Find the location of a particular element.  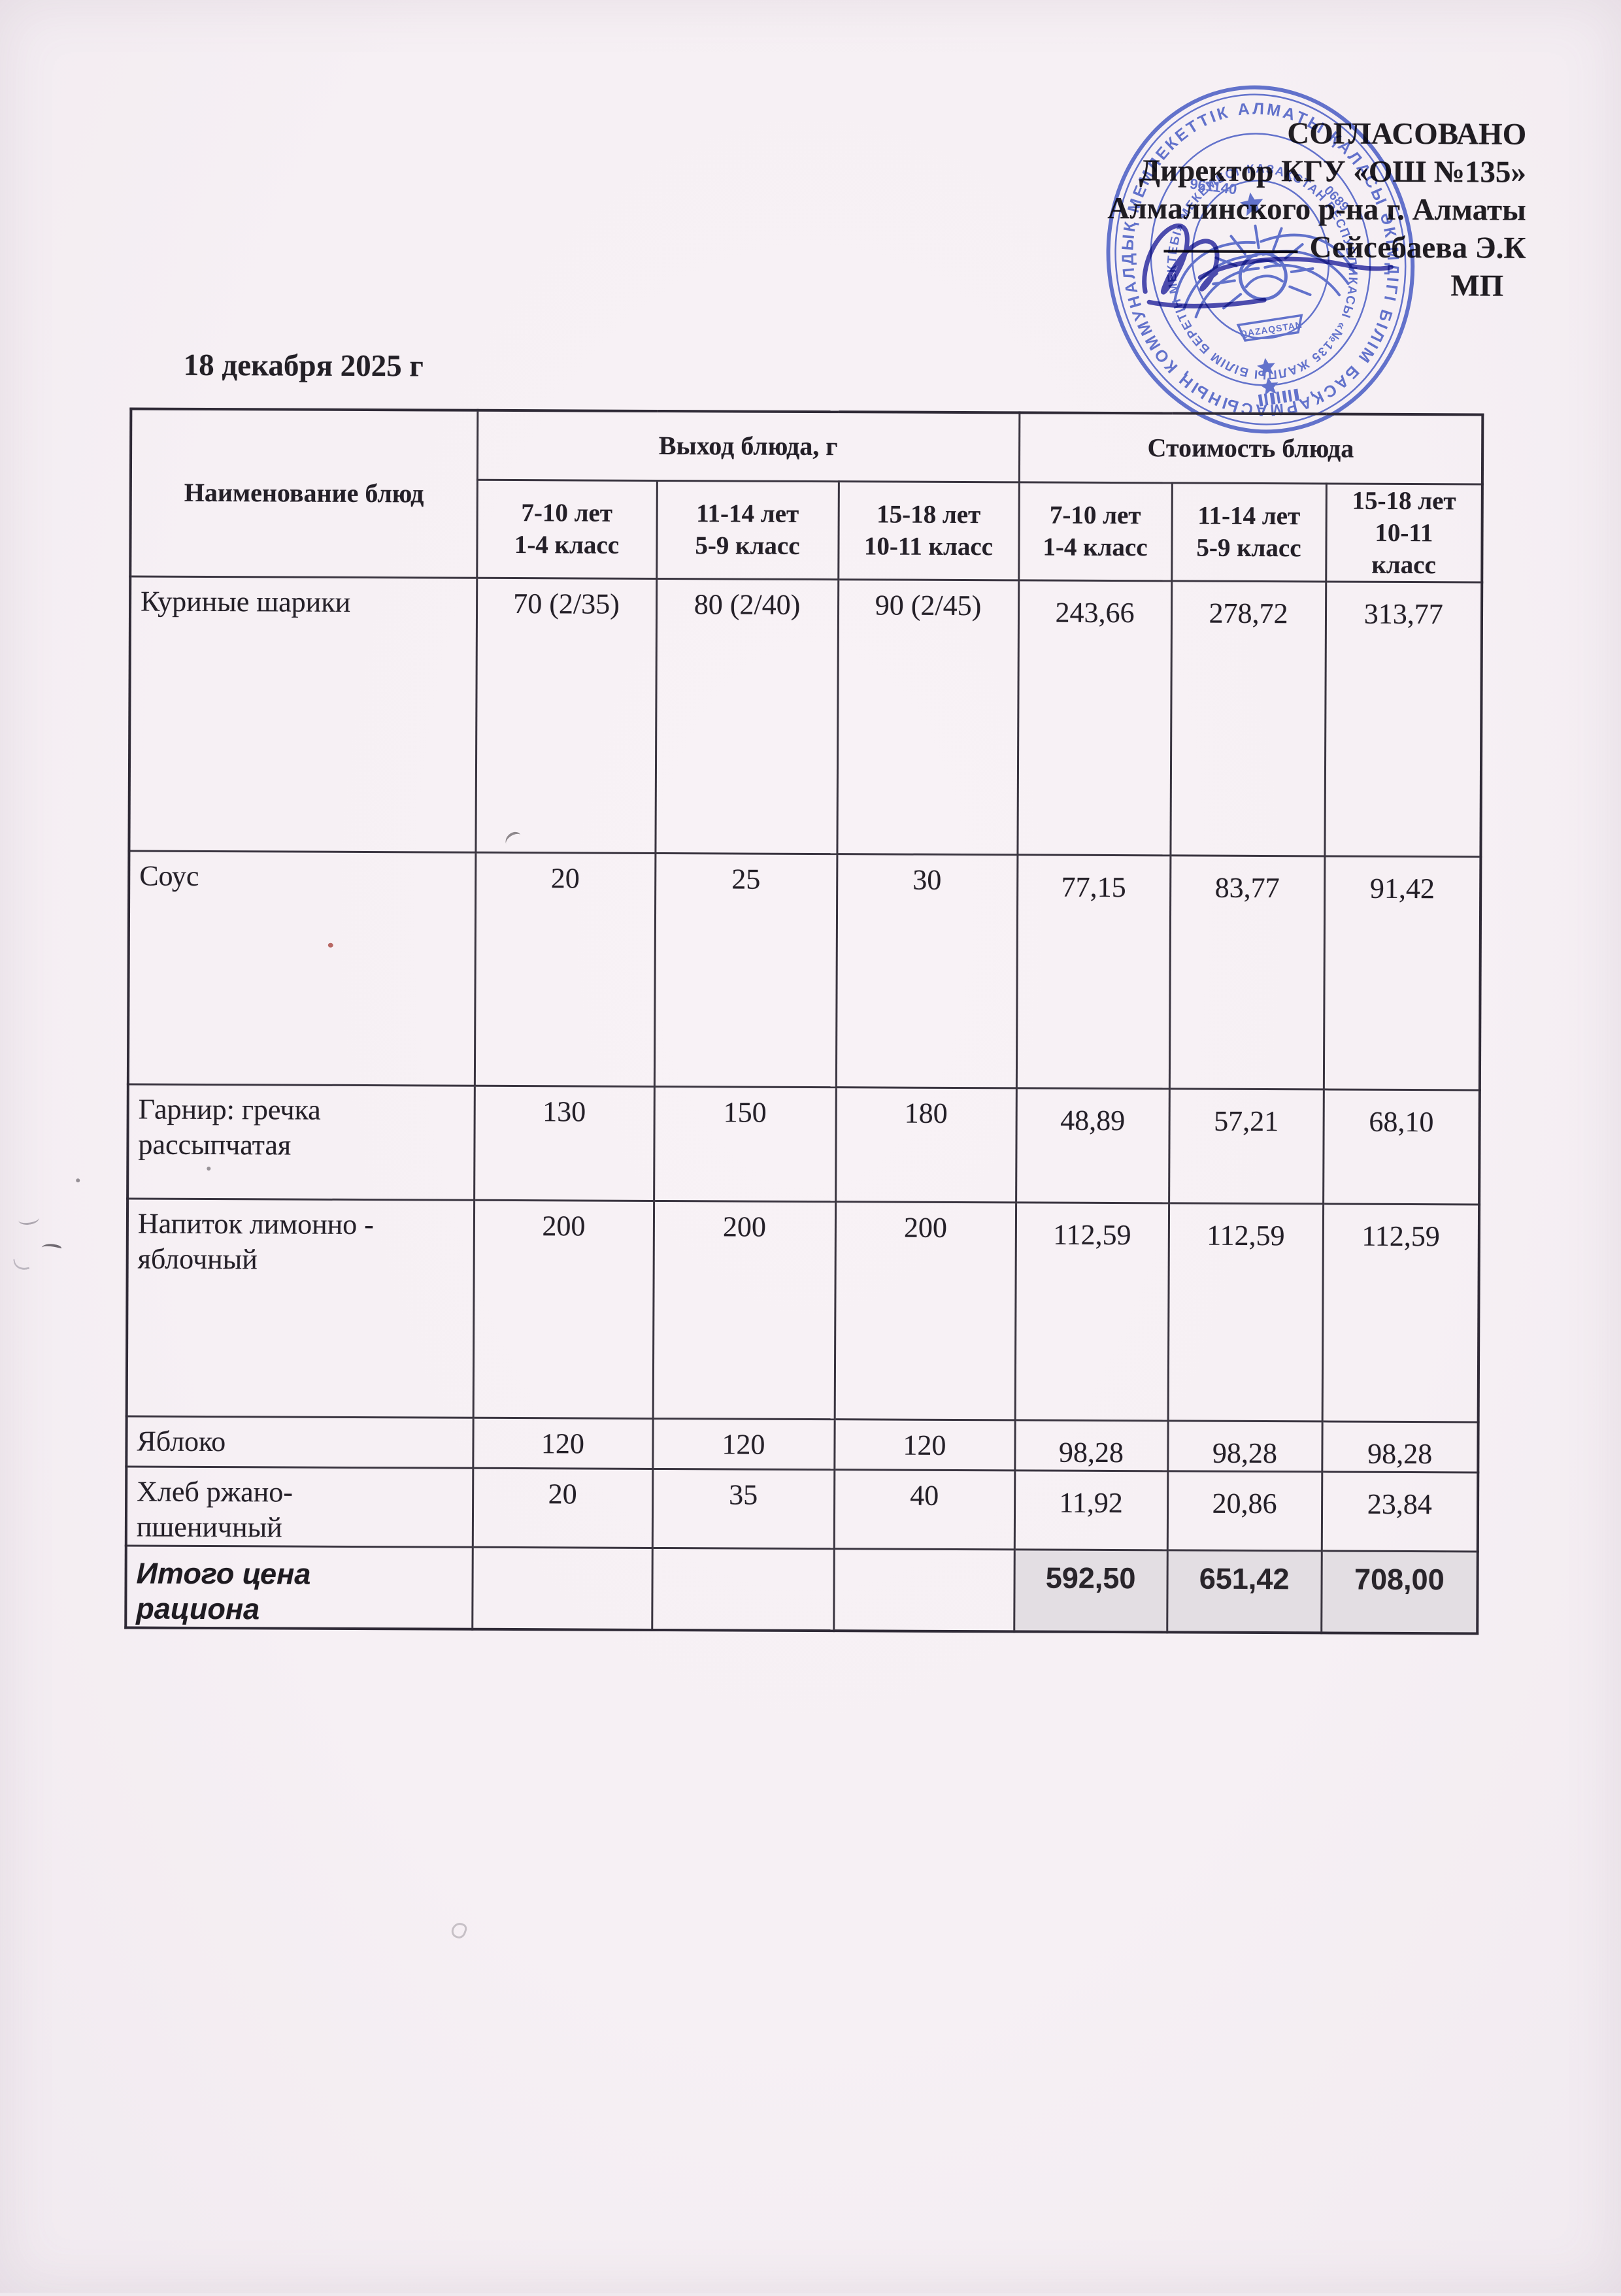

cost-cell: 278,72 is located at coordinates (1248, 718).